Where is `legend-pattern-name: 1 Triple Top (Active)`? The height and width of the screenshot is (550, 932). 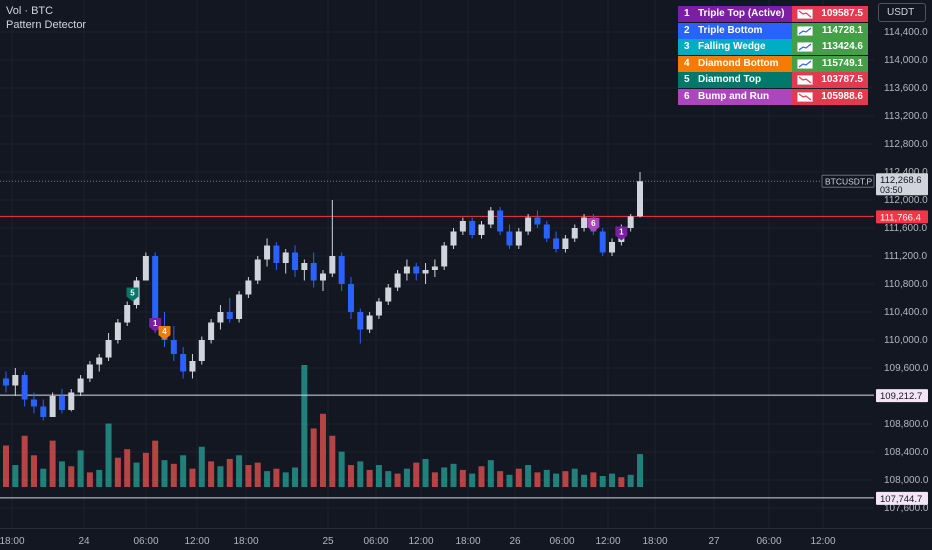 legend-pattern-name: 1 Triple Top (Active) is located at coordinates (735, 14).